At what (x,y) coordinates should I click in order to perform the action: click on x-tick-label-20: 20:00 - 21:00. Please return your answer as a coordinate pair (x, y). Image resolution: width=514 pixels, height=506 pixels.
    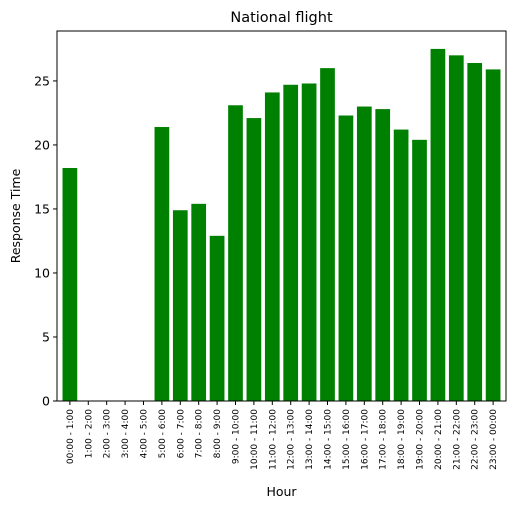
    Looking at the image, I should click on (439, 439).